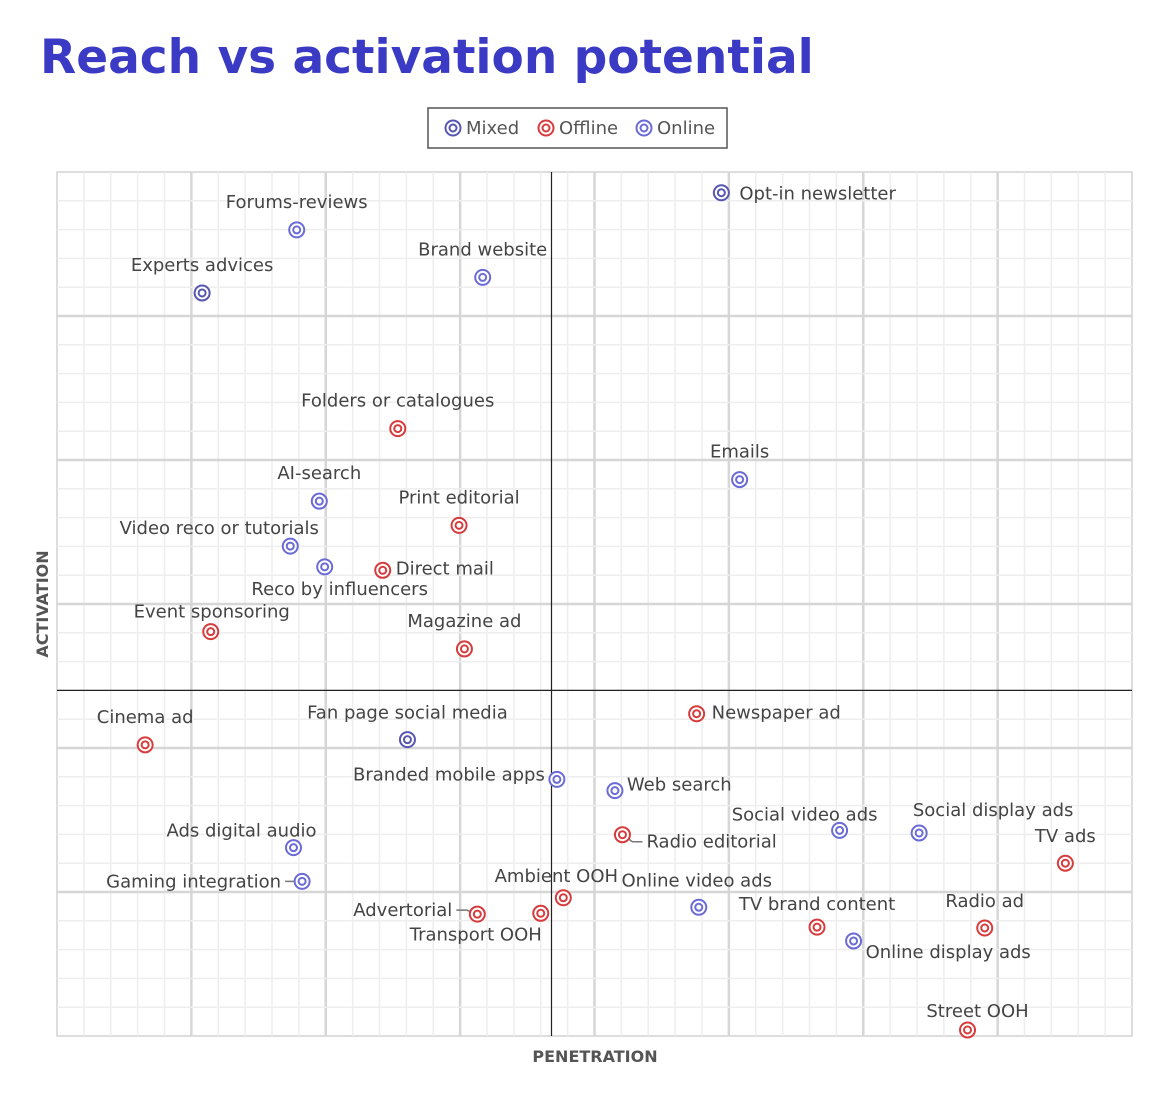 This screenshot has width=1156, height=1094. I want to click on data-point: Ambient OOH, so click(556, 886).